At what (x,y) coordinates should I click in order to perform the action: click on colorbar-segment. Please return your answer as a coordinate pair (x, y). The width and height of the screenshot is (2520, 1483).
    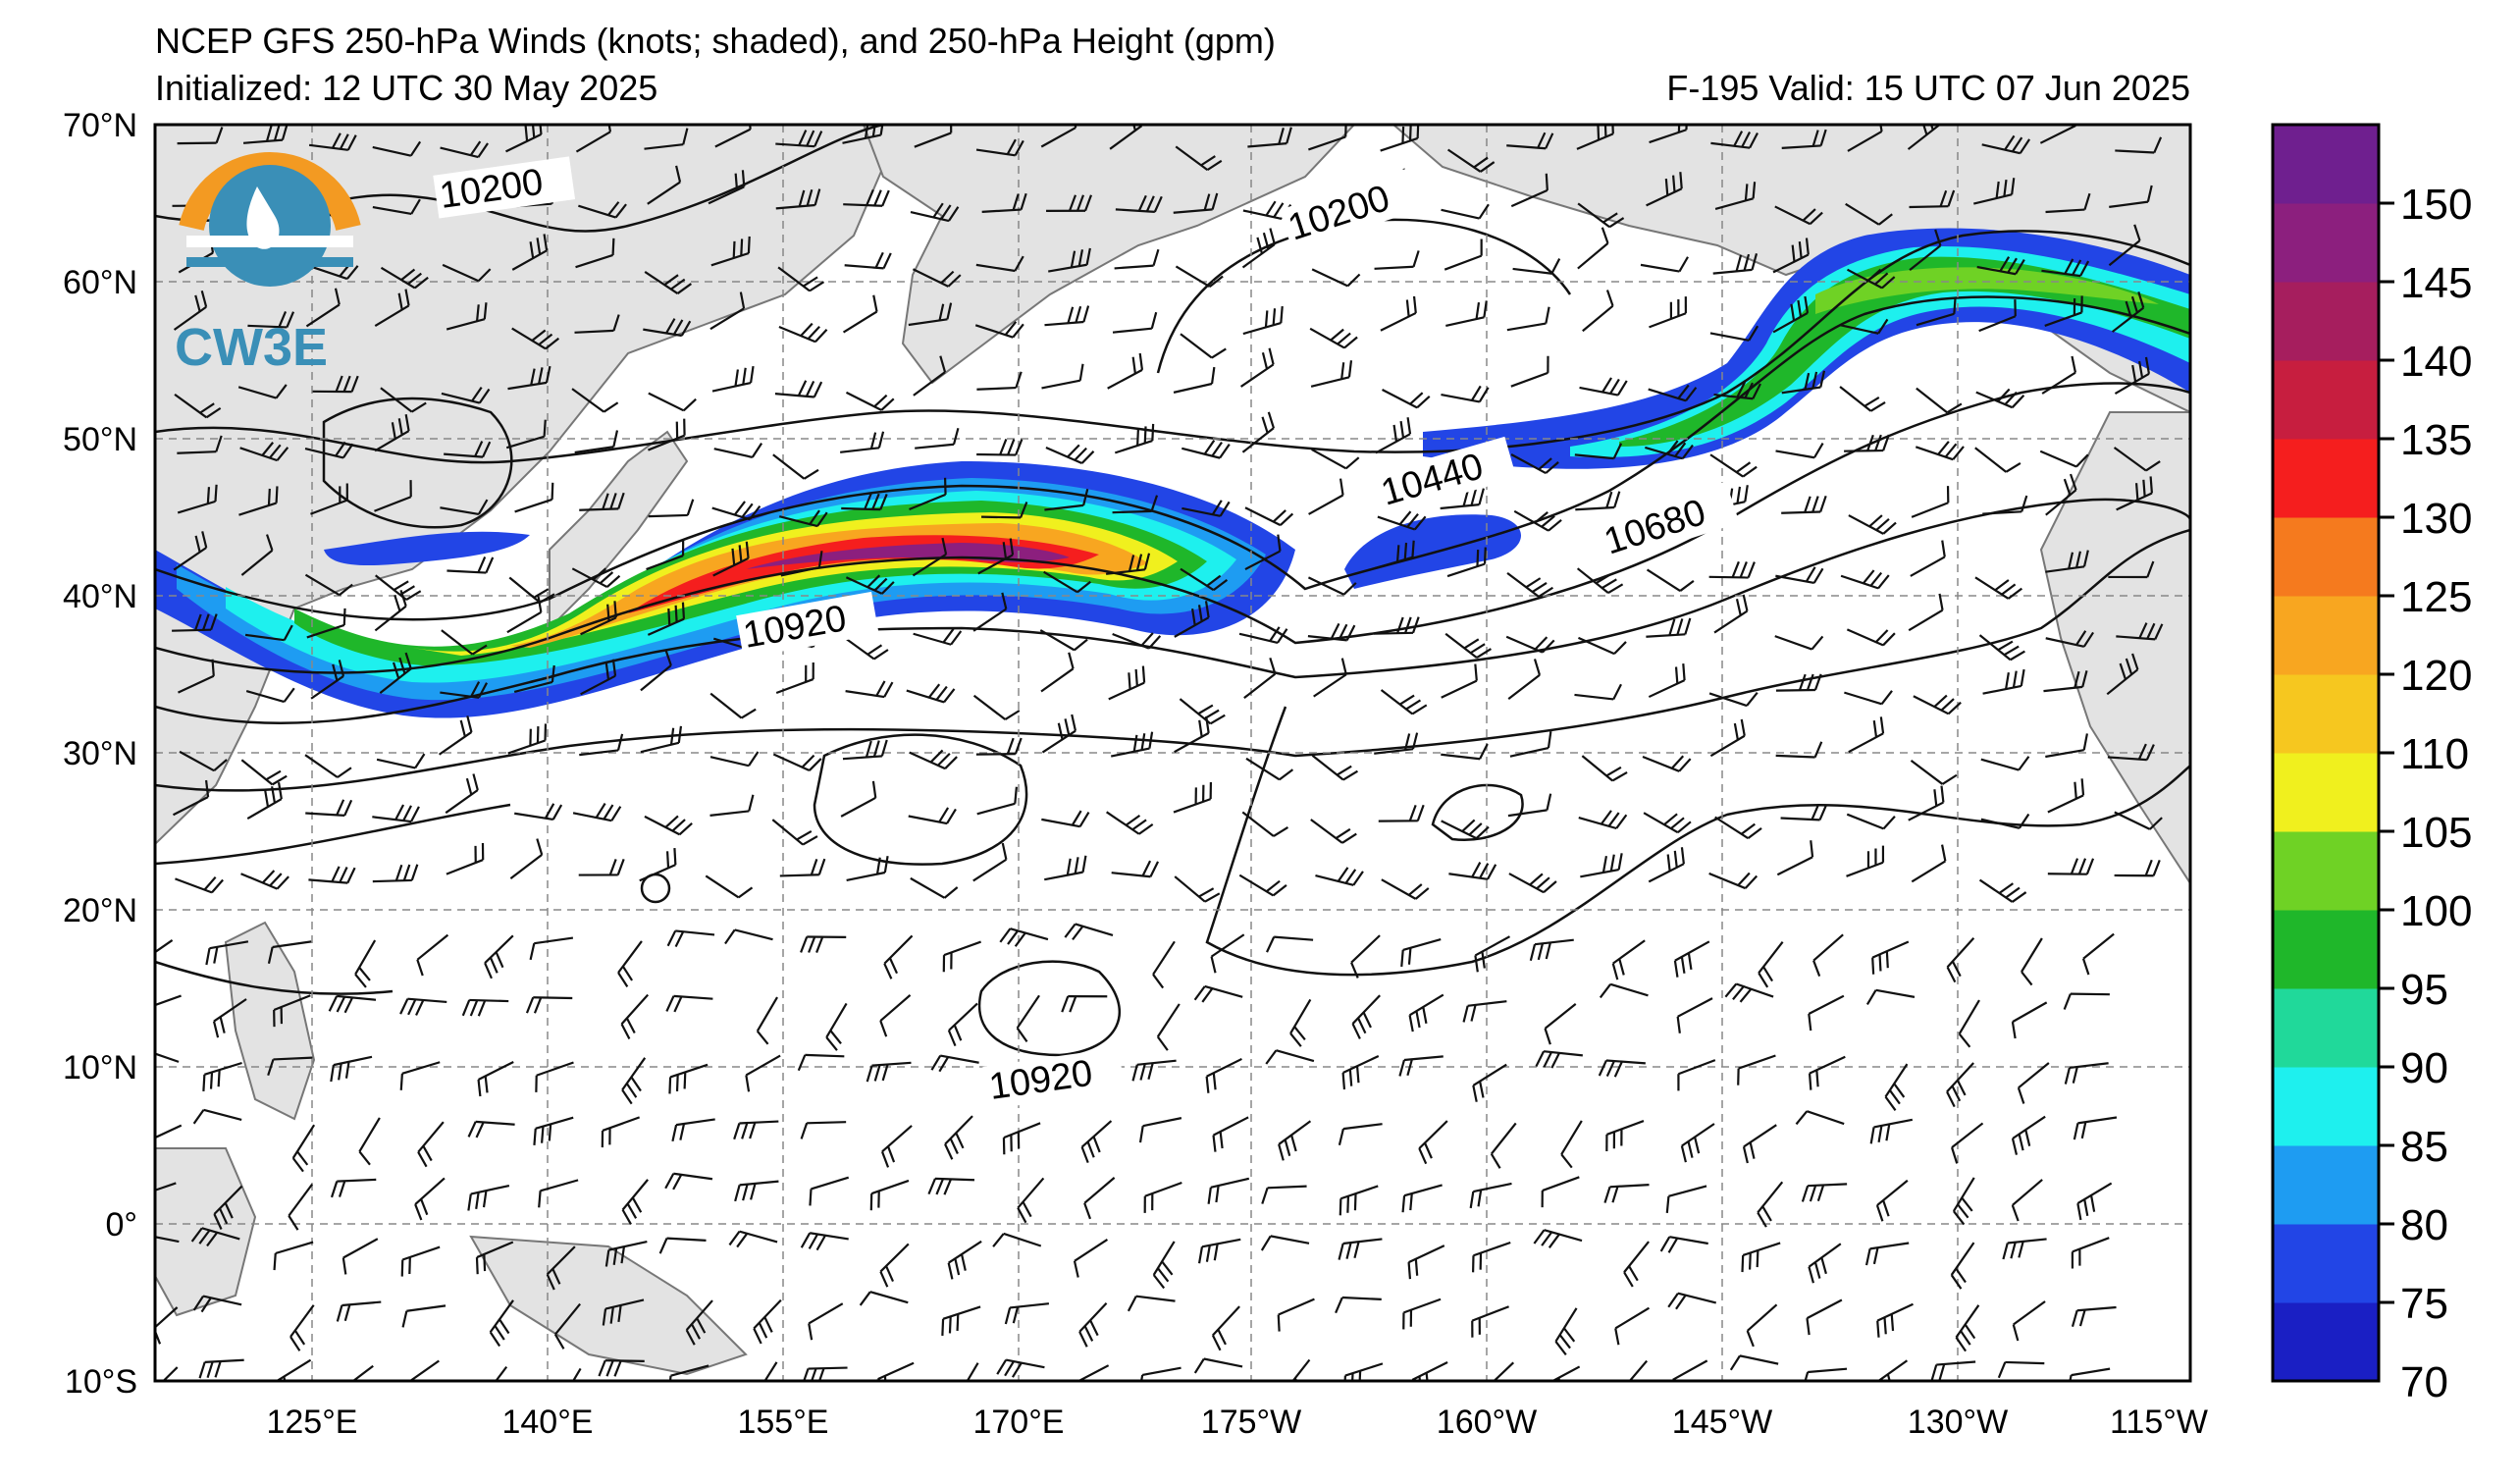
    Looking at the image, I should click on (2326, 950).